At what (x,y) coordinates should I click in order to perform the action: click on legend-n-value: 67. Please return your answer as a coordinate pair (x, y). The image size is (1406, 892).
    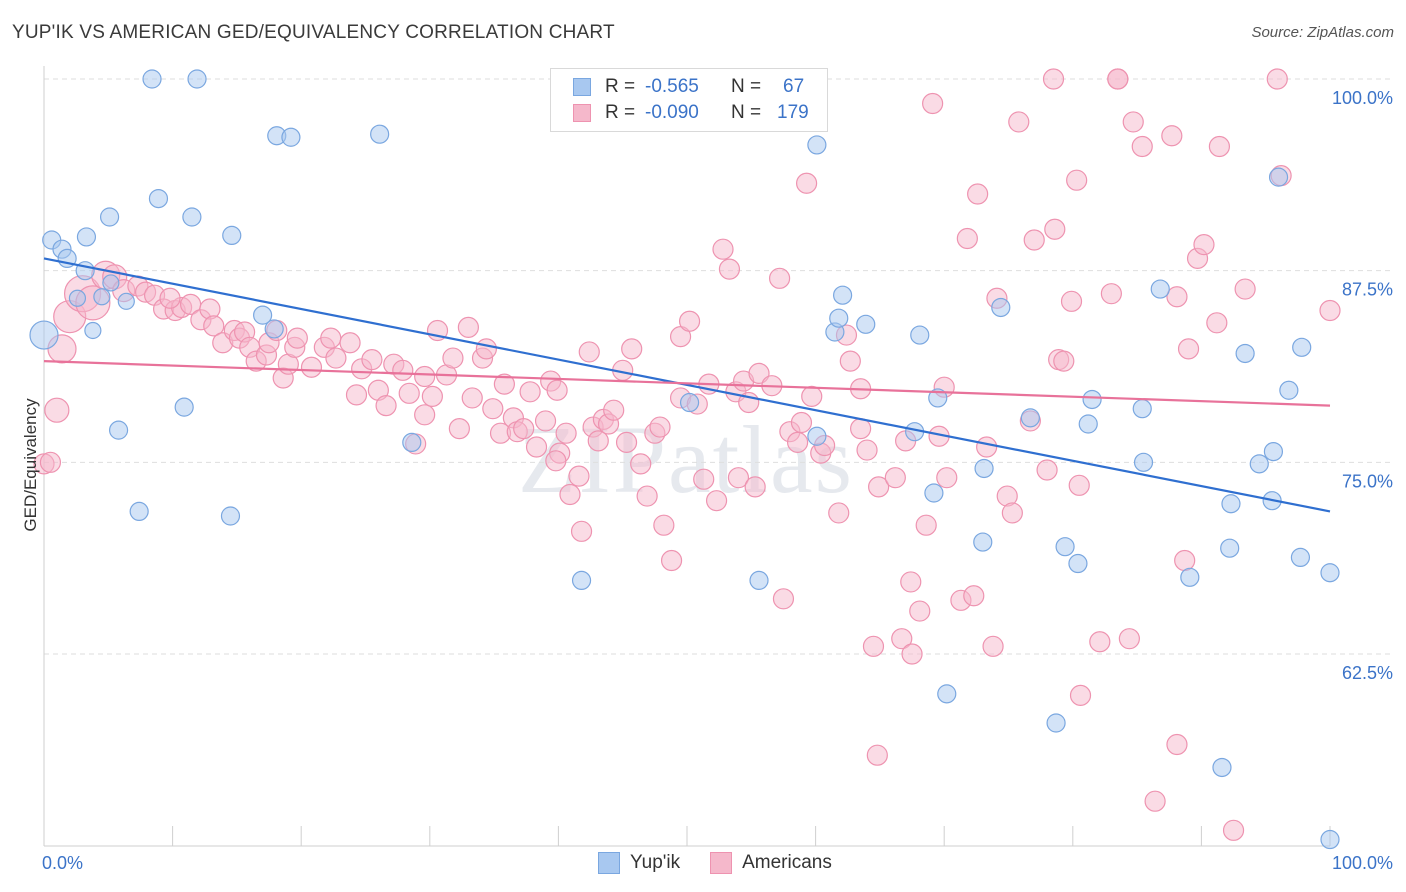
    Looking at the image, I should click on (794, 86).